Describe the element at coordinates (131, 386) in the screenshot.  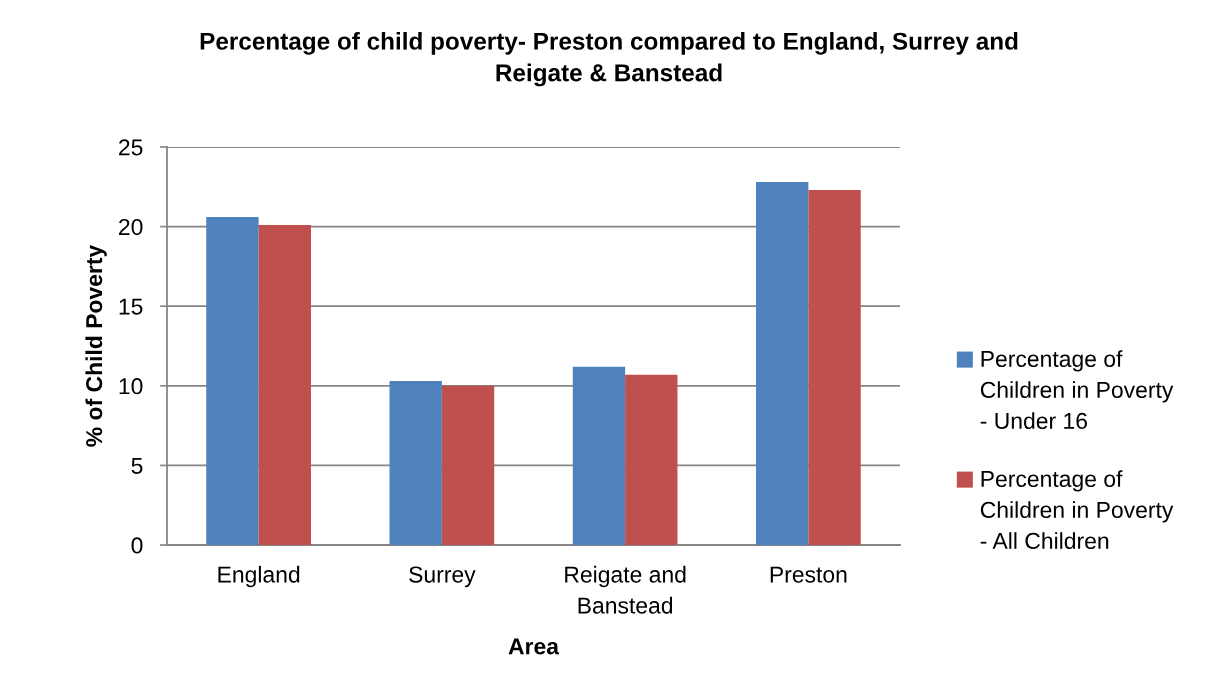
I see `y-tick-label: 10` at that location.